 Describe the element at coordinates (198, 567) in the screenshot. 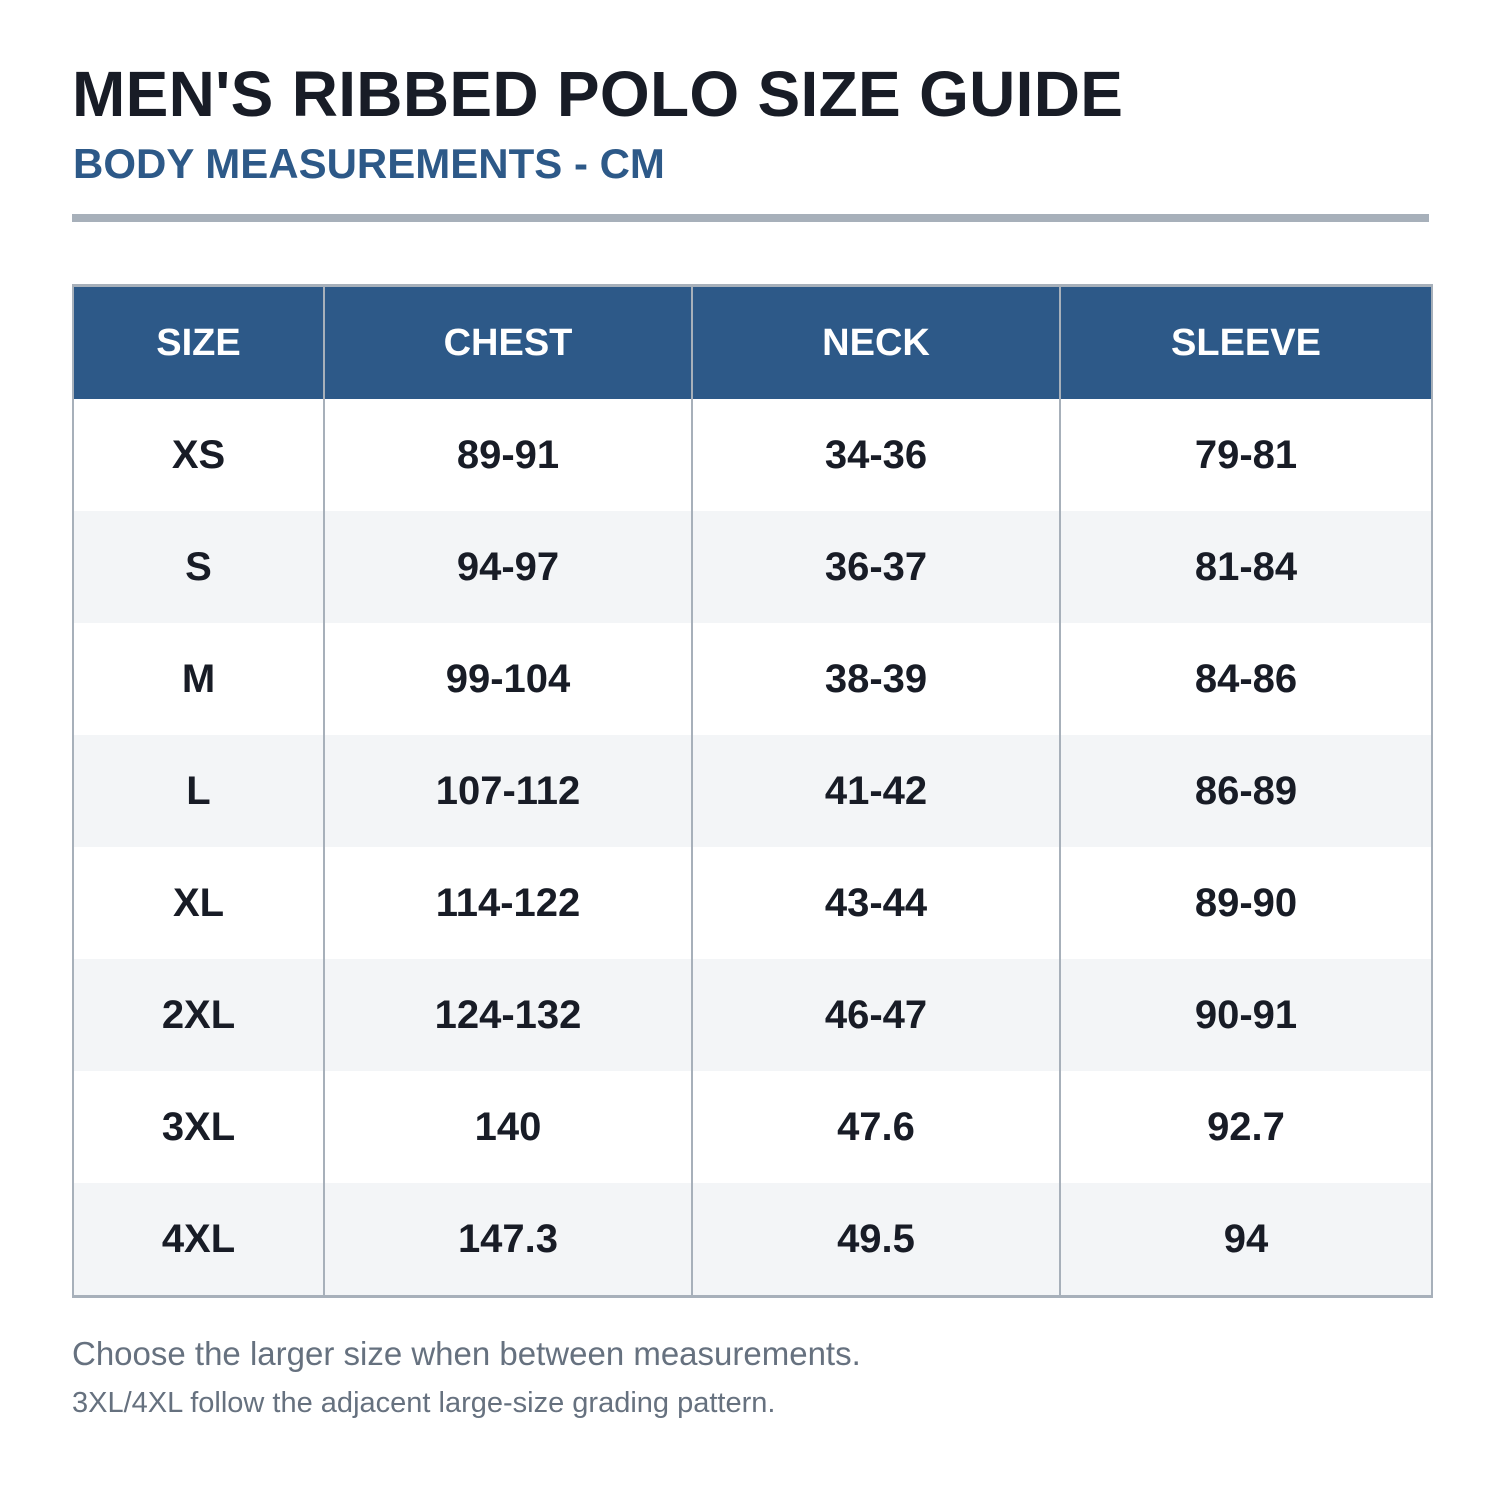

I see `size-cell: S` at that location.